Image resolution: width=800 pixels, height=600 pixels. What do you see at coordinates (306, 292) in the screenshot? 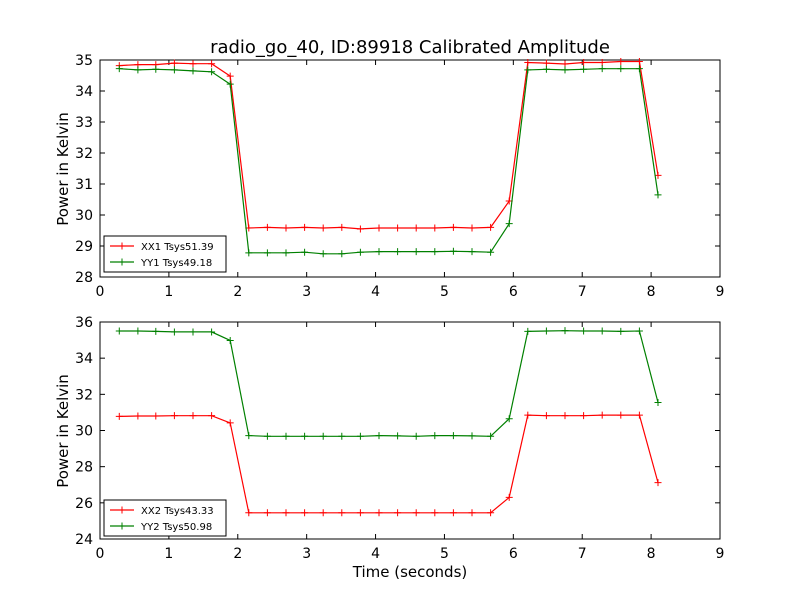
I see `x-tick-label: 3` at bounding box center [306, 292].